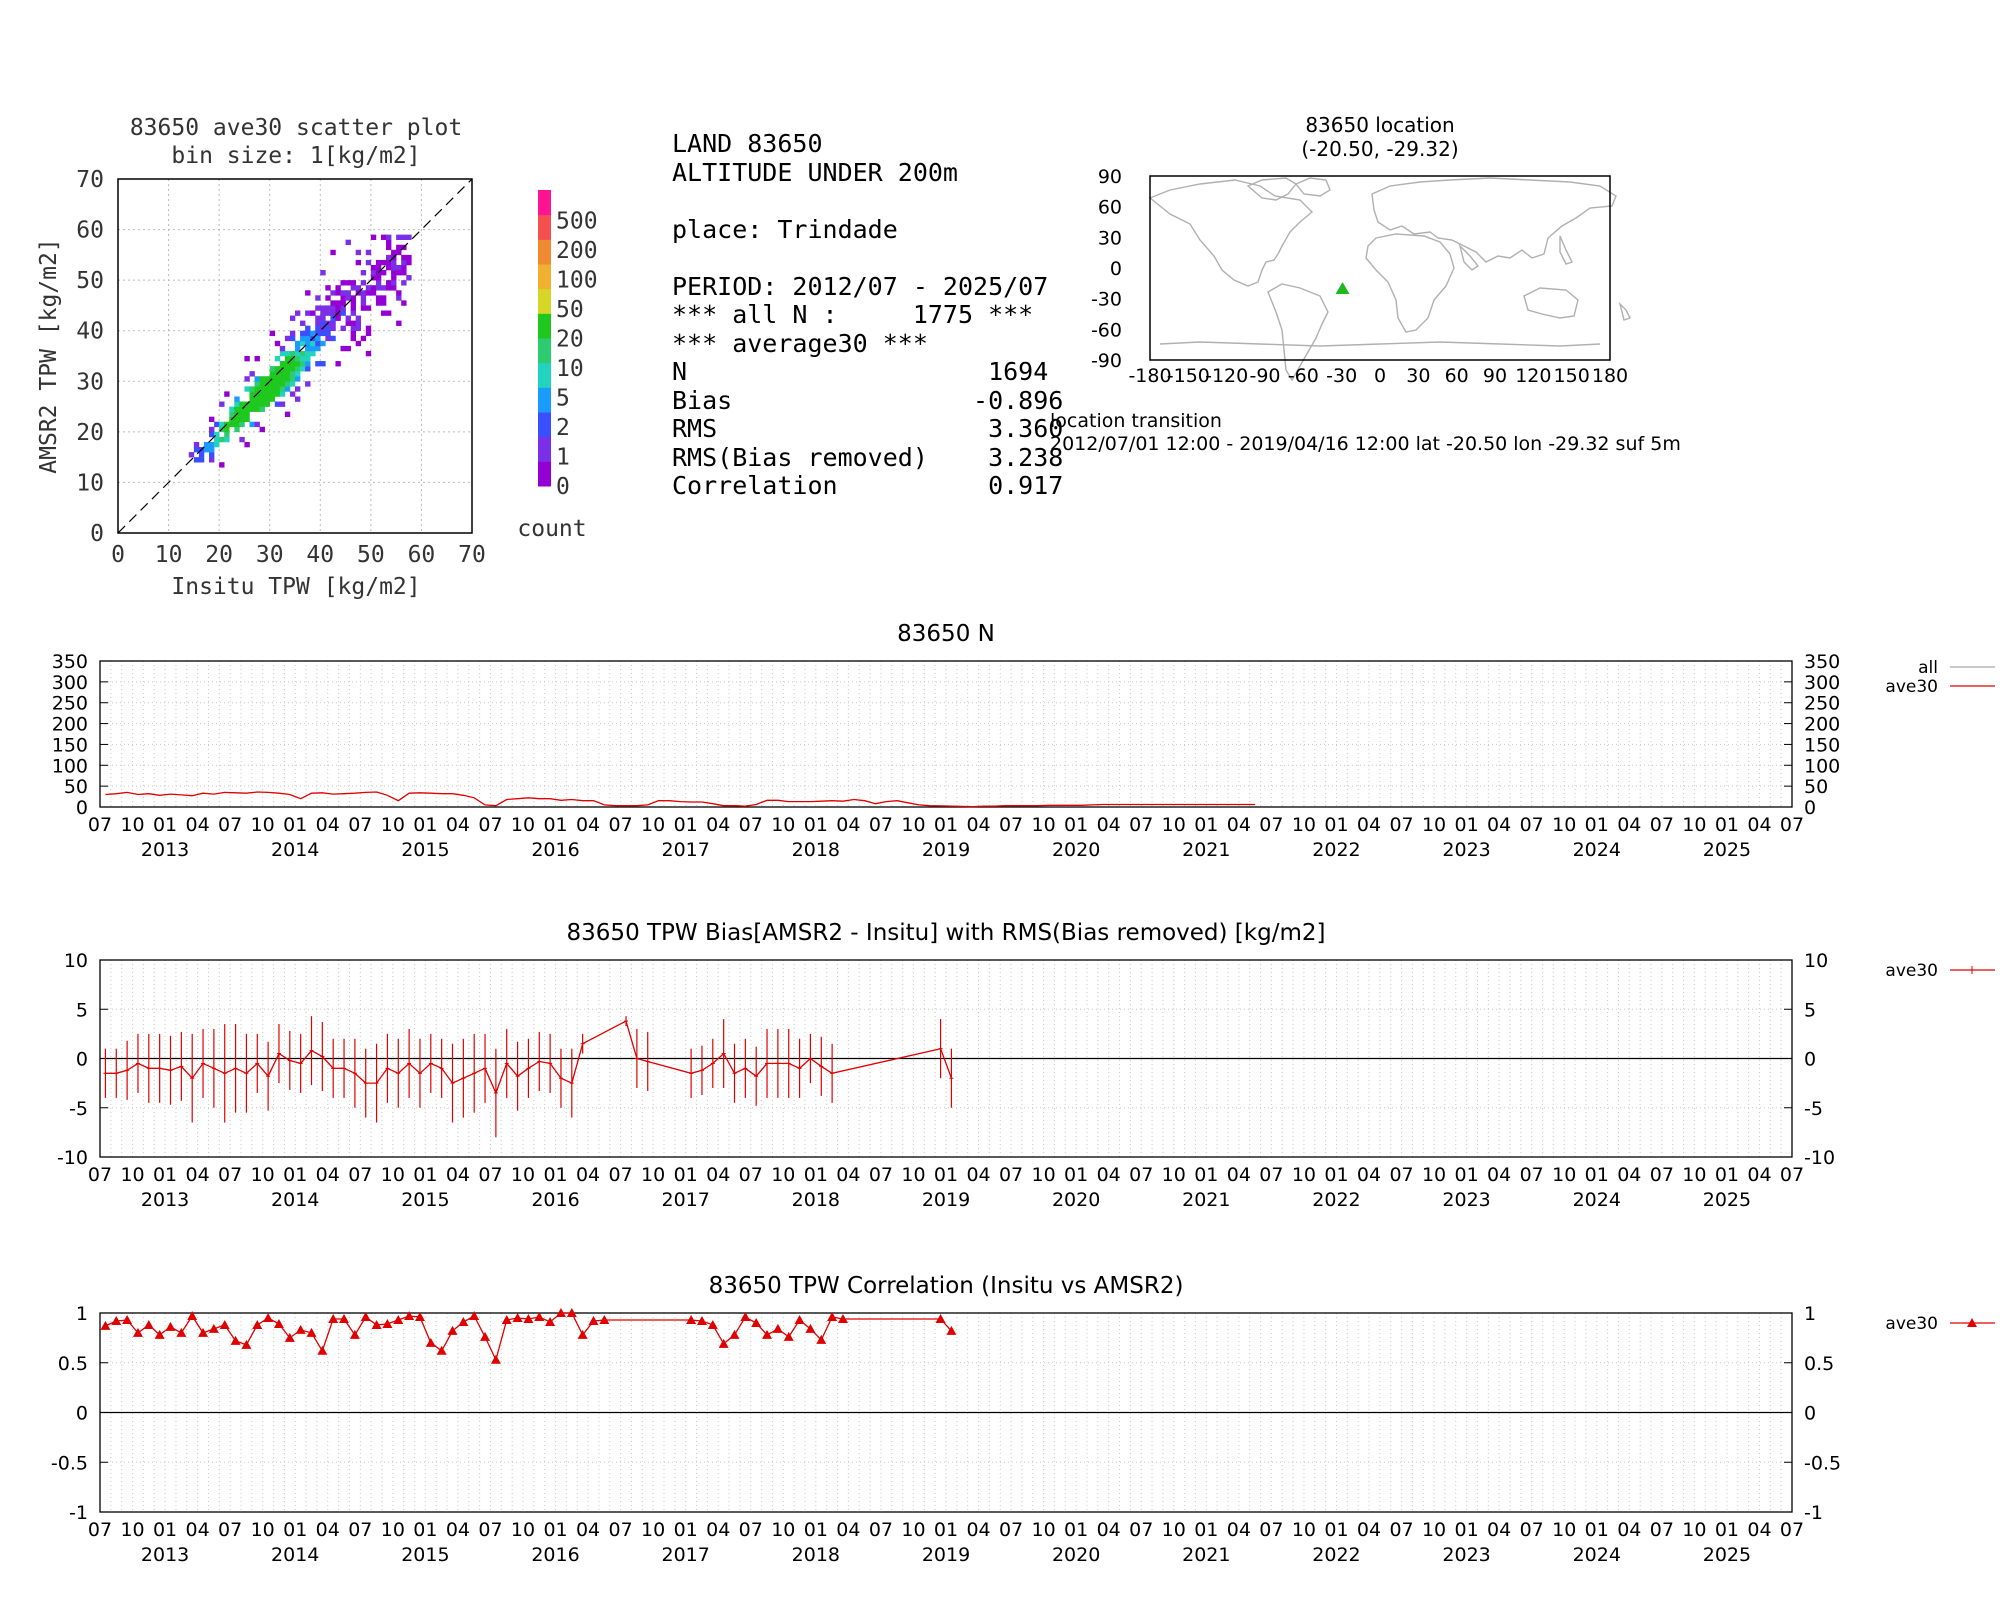 The width and height of the screenshot is (2000, 1600). Describe the element at coordinates (1264, 376) in the screenshot. I see `map-x-tick: -90` at that location.